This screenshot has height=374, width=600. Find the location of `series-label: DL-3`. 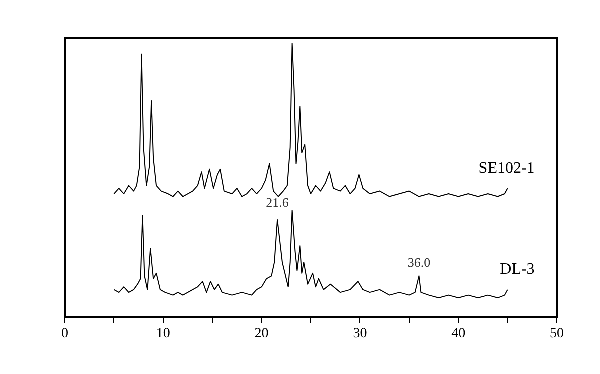

series-label: DL-3 is located at coordinates (517, 269).